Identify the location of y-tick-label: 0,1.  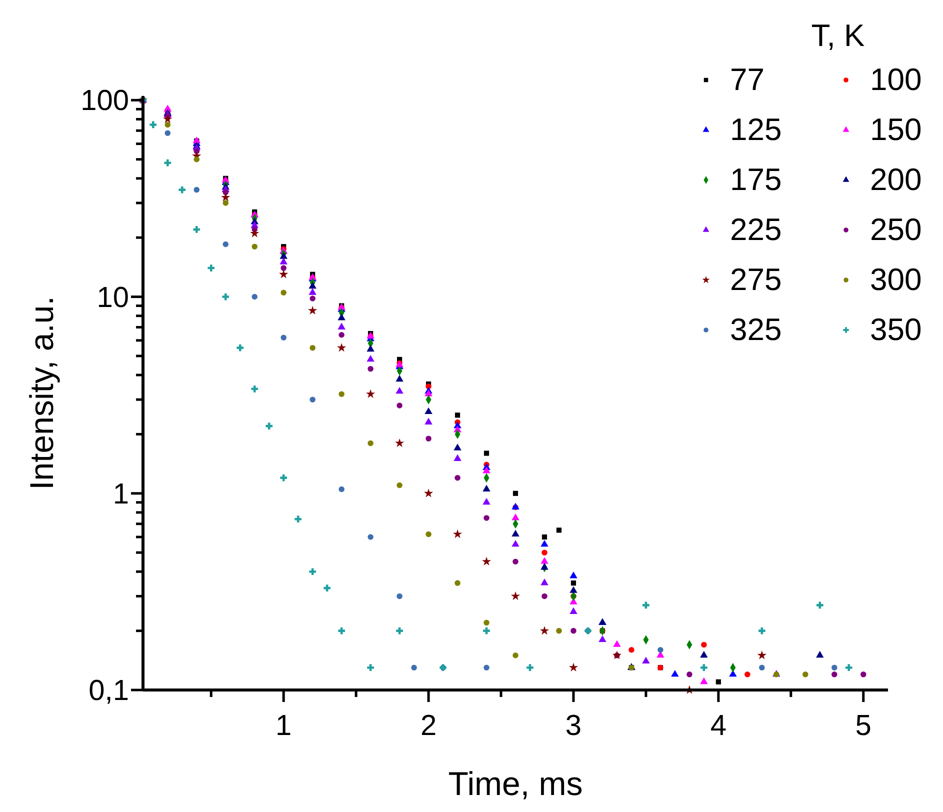
(108, 691).